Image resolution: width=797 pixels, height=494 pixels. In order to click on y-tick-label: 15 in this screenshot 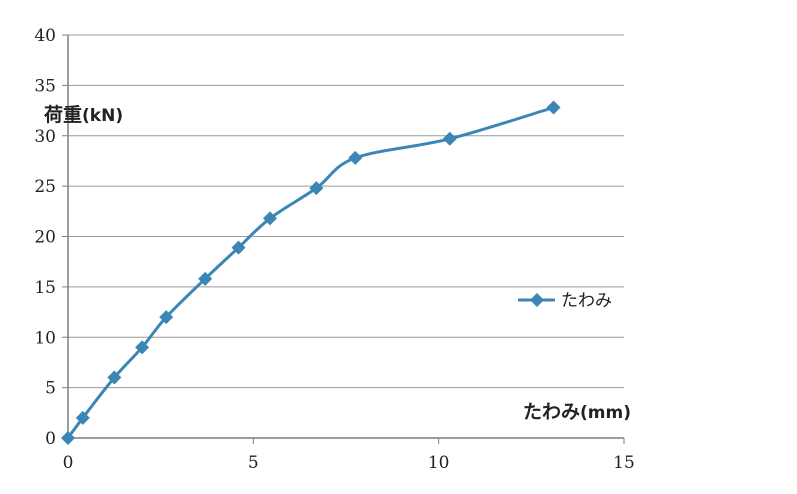, I will do `click(45, 288)`.